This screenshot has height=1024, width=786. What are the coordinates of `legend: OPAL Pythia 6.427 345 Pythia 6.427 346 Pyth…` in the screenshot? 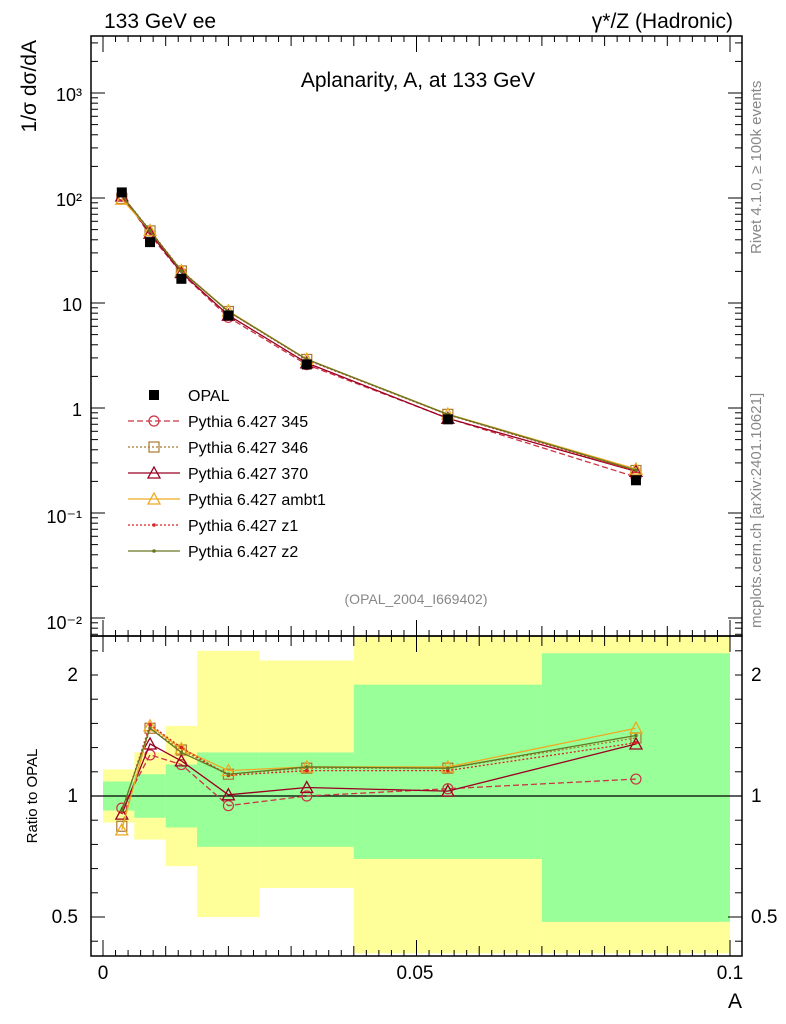 It's located at (227, 474).